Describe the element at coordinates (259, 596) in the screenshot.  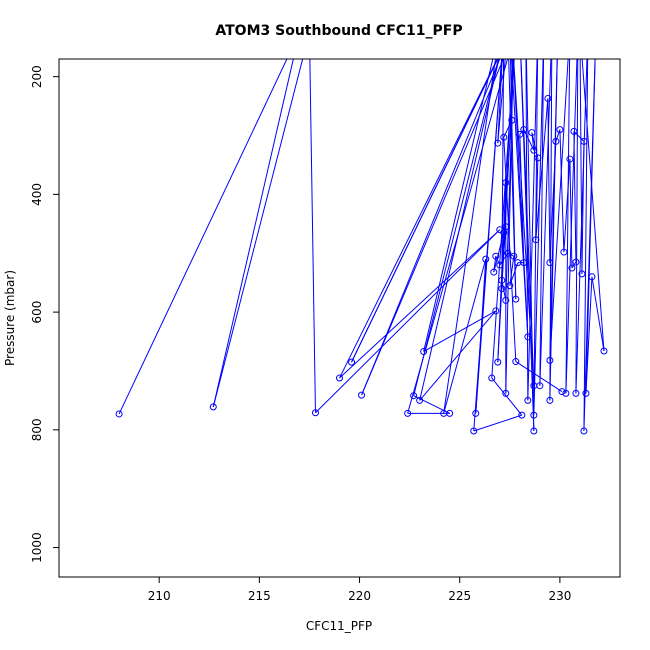
I see `x-tick-label: 215` at that location.